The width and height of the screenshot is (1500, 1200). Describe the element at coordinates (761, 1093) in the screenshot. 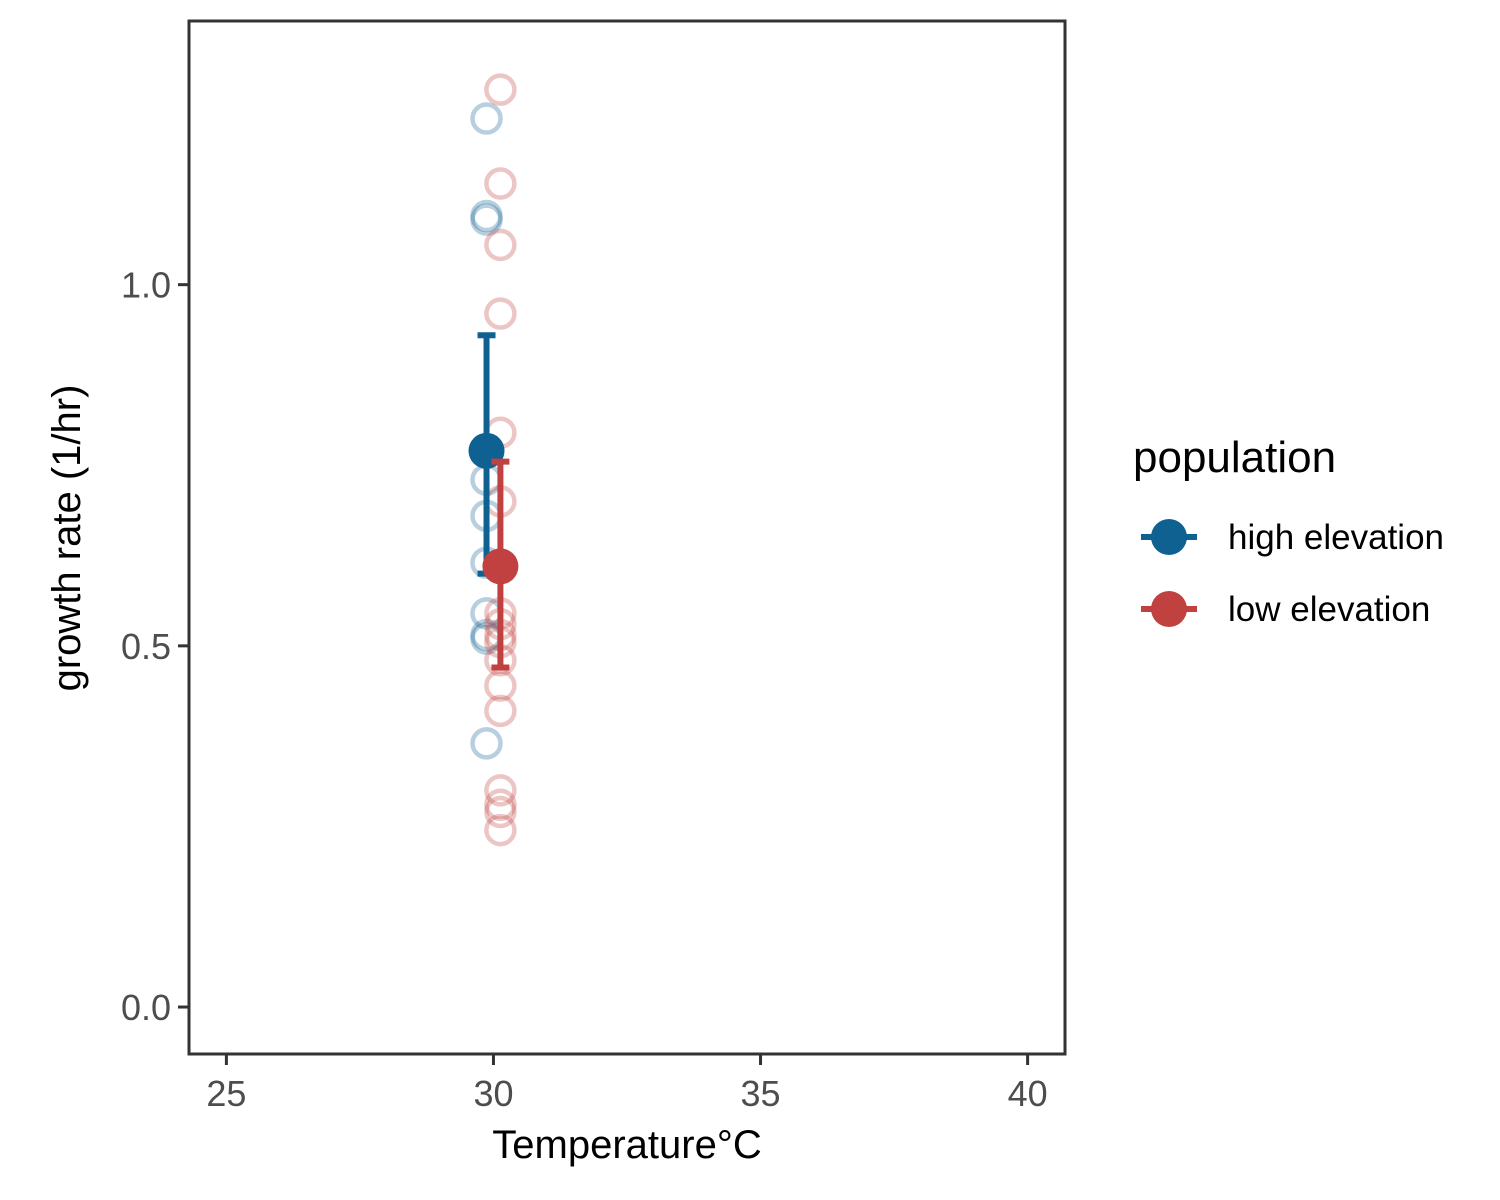

I see `x-tick-label: 35` at that location.